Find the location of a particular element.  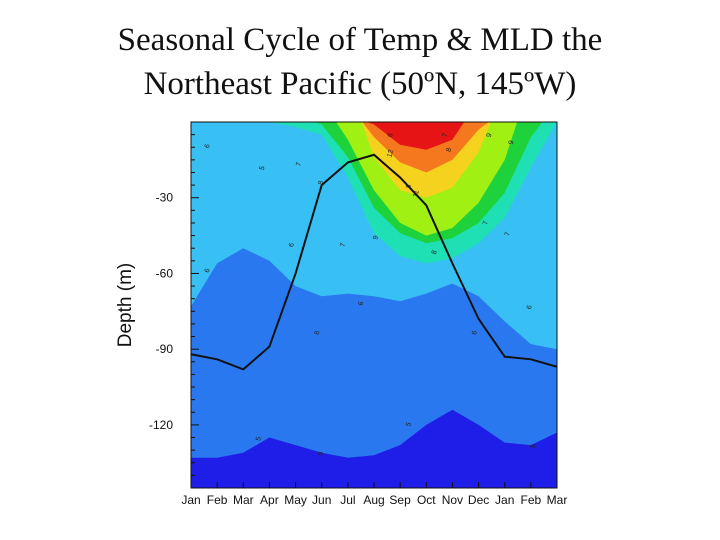

y-tick-label: -90 is located at coordinates (165, 349).